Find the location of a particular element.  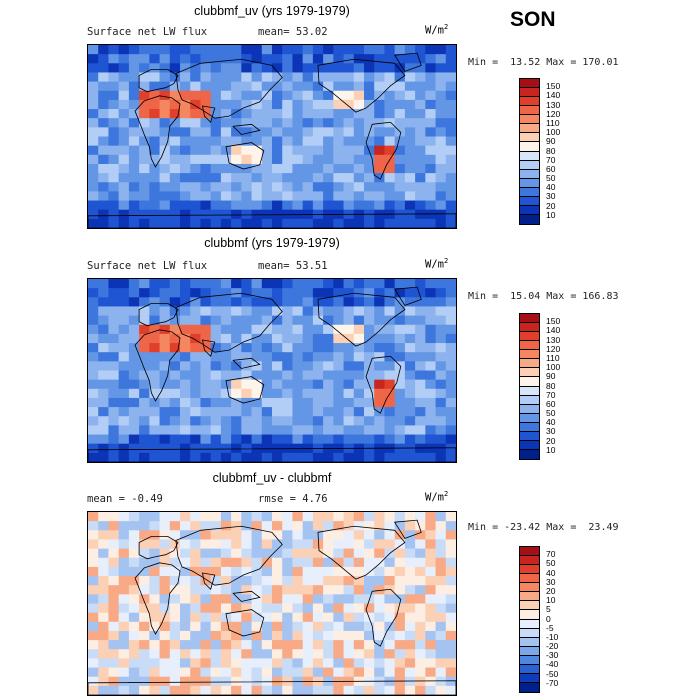

panel-2-units: W/m2 is located at coordinates (437, 264).